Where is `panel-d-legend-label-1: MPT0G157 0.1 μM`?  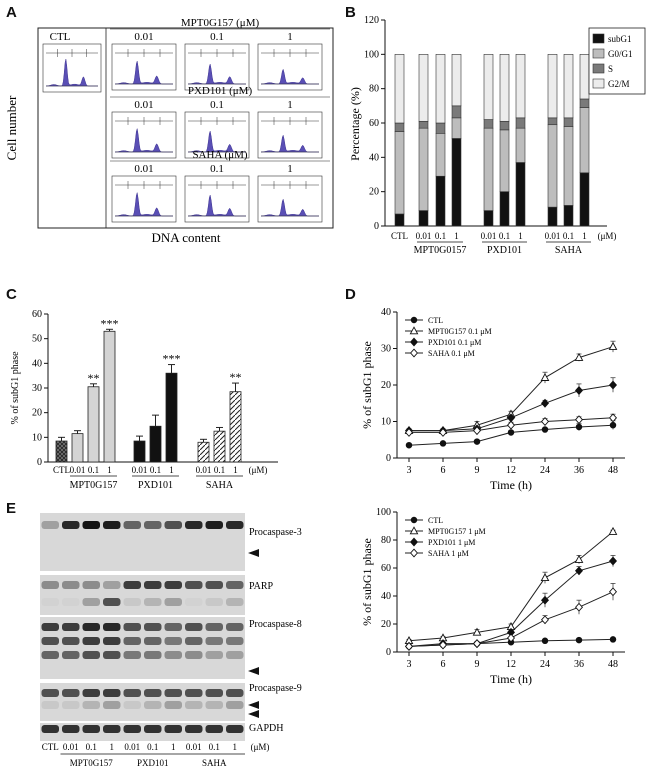 panel-d-legend-label-1: MPT0G157 0.1 μM is located at coordinates (460, 331).